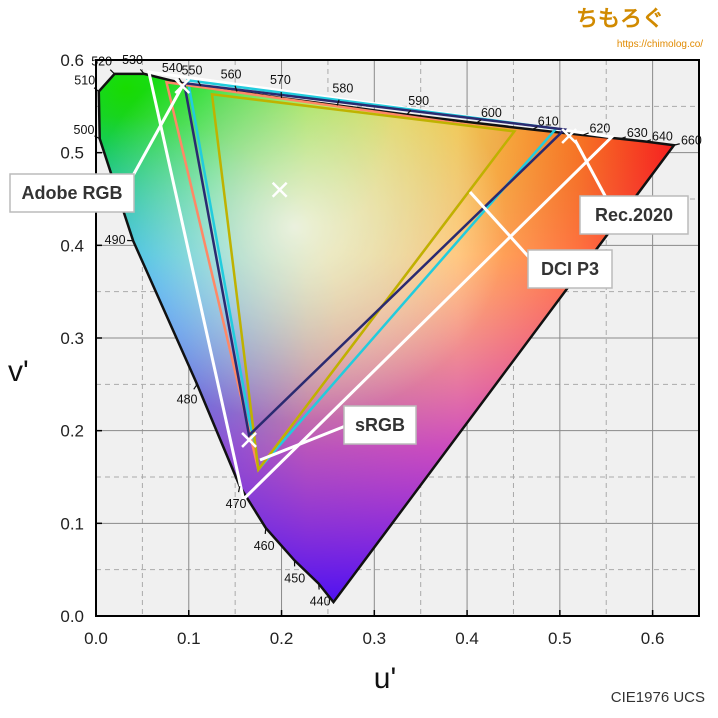 The width and height of the screenshot is (718, 718). Describe the element at coordinates (342, 88) in the screenshot. I see `wavelength-label: 580` at that location.